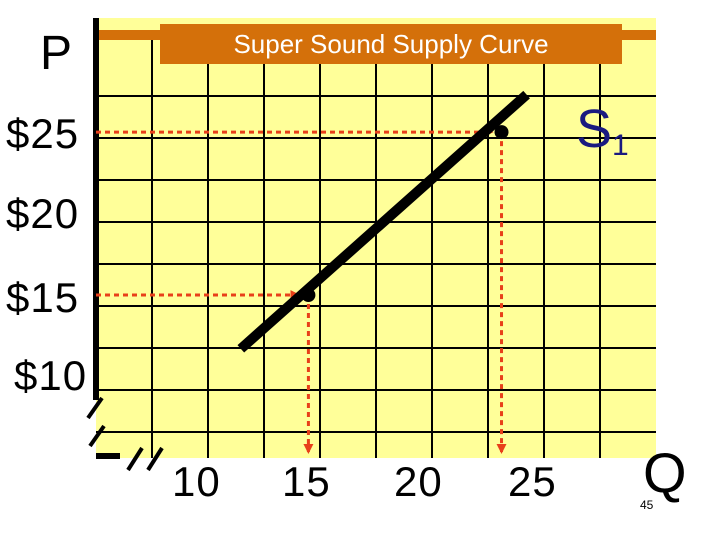 This screenshot has height=540, width=720. I want to click on axis-break-x2, so click(155, 459).